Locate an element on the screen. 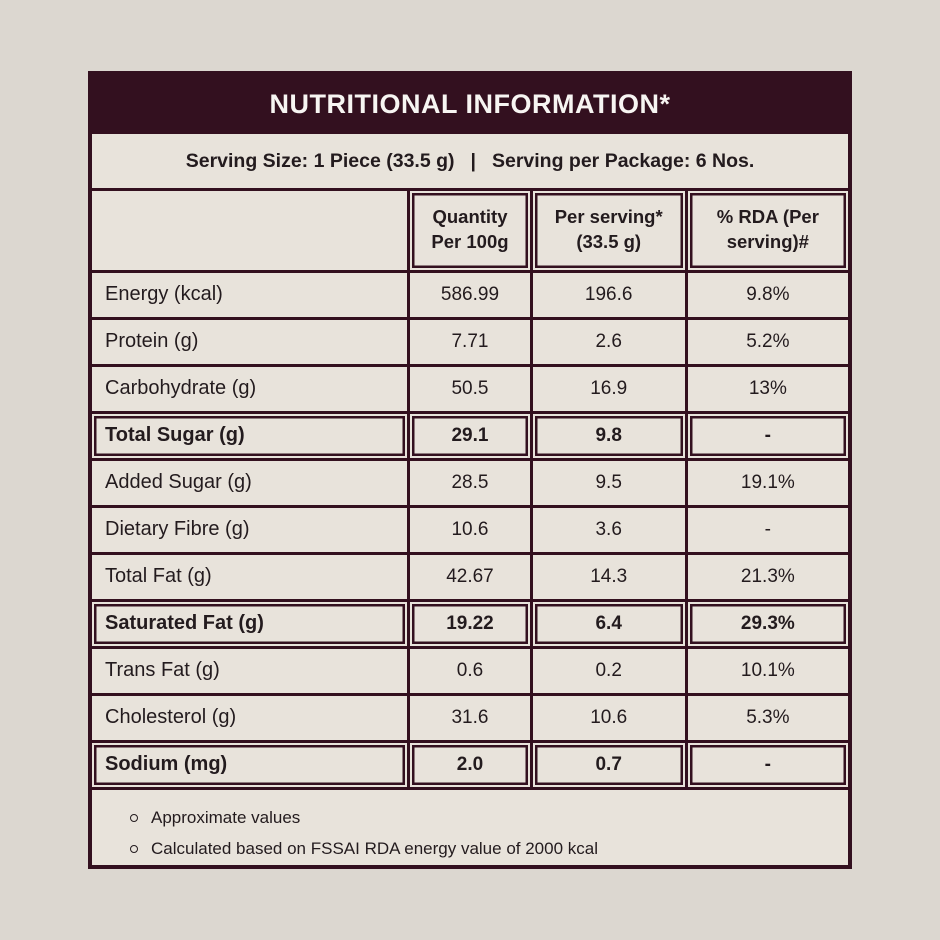 This screenshot has height=940, width=940. value-rda: 21.3% is located at coordinates (767, 577).